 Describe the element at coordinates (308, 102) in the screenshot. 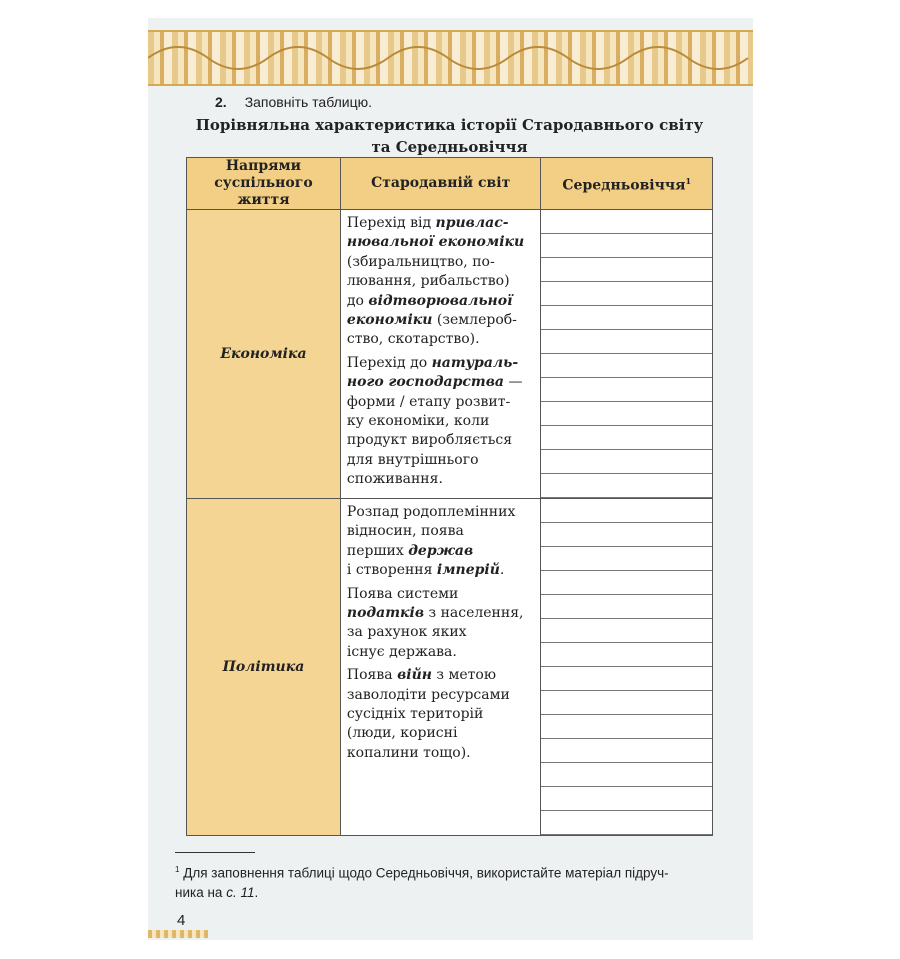

I see `task-text: Заповніть таблицю.` at that location.